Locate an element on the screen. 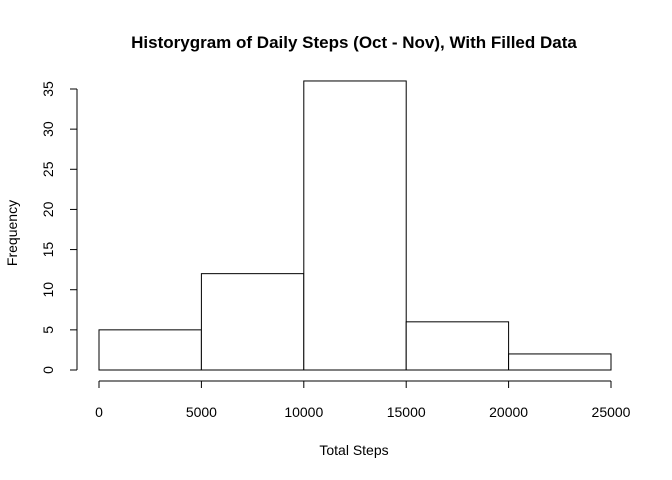 The height and width of the screenshot is (480, 672). y-tick-label-5: 25 is located at coordinates (48, 169).